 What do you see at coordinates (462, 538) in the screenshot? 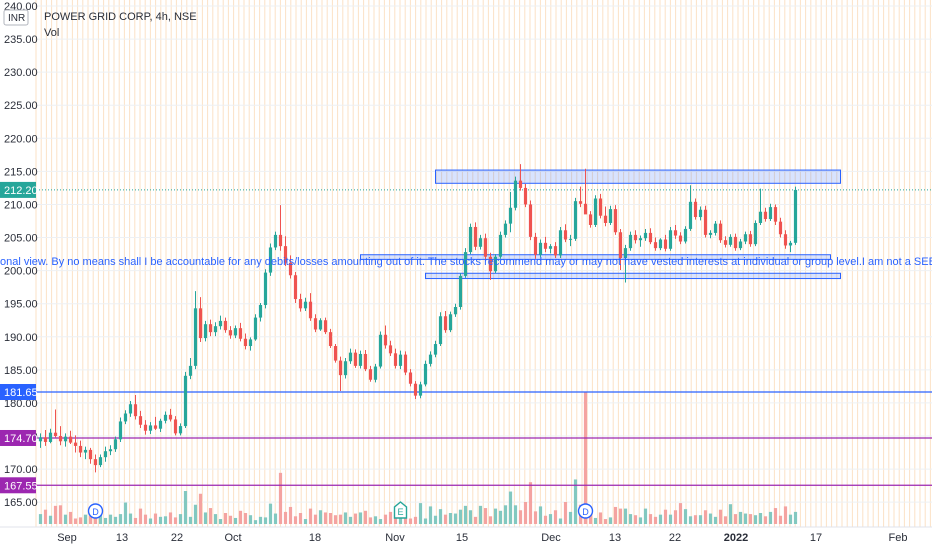
I see `time-tick-label: 15` at bounding box center [462, 538].